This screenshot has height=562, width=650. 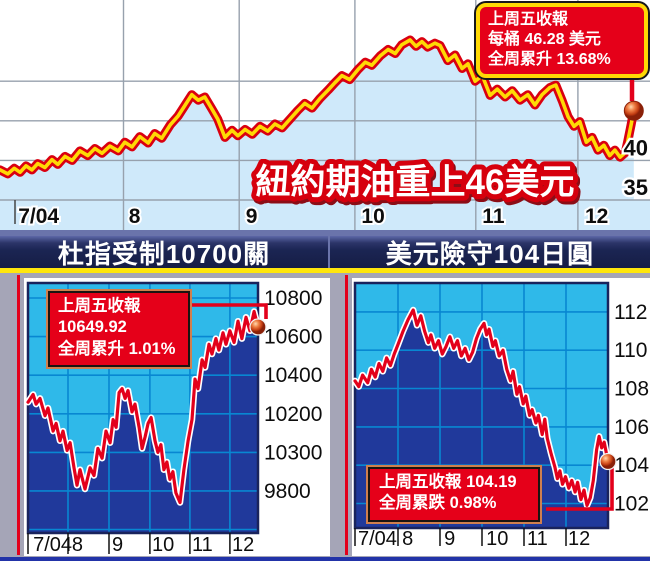 I want to click on jpy-close-callout: 上周五收報 104.19 全周累跌 0.98%, so click(x=454, y=494).